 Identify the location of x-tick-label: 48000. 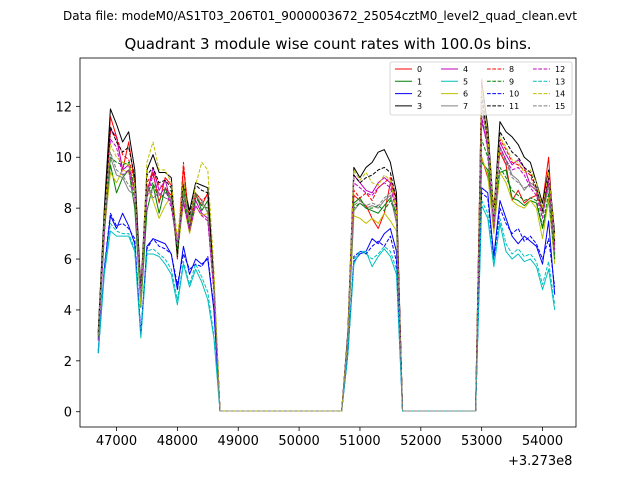
(177, 441).